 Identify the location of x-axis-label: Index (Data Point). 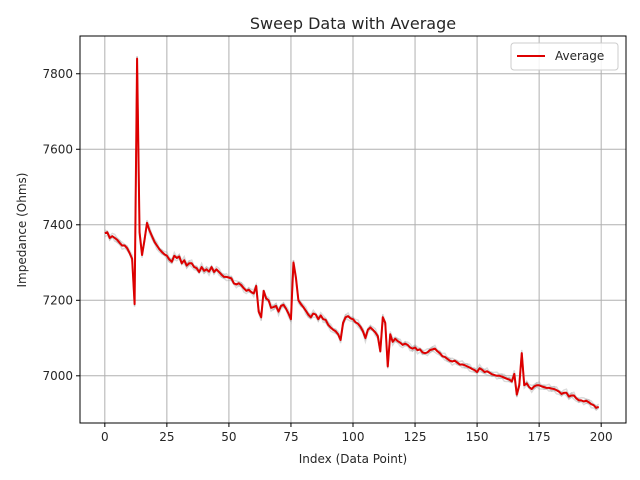
(353, 459).